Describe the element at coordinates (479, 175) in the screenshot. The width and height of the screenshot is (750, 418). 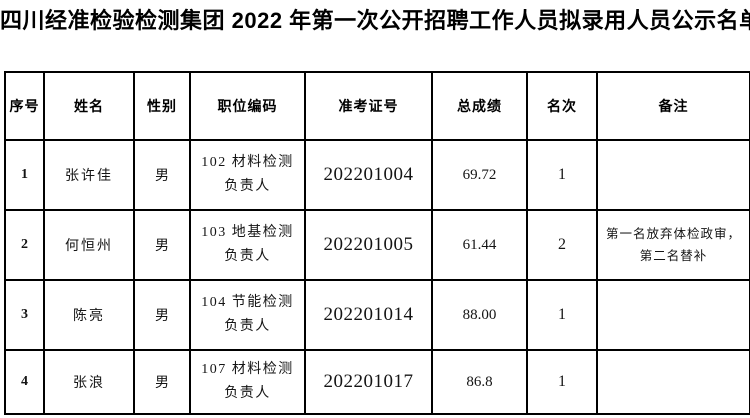
I see `cell-score: 69.72` at that location.